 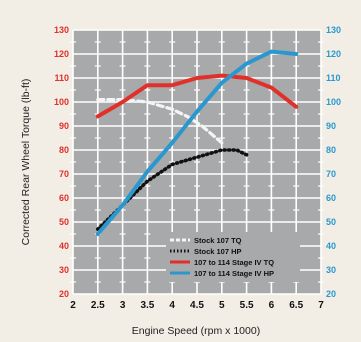 I want to click on x-tick-6-5: 6.5, so click(x=296, y=305).